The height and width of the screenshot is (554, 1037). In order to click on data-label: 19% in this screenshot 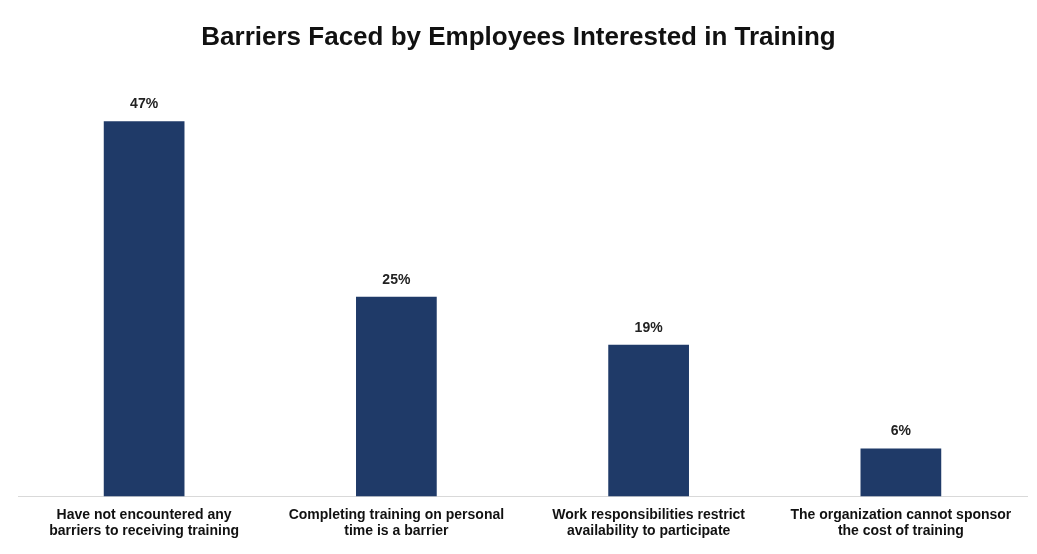, I will do `click(649, 326)`.